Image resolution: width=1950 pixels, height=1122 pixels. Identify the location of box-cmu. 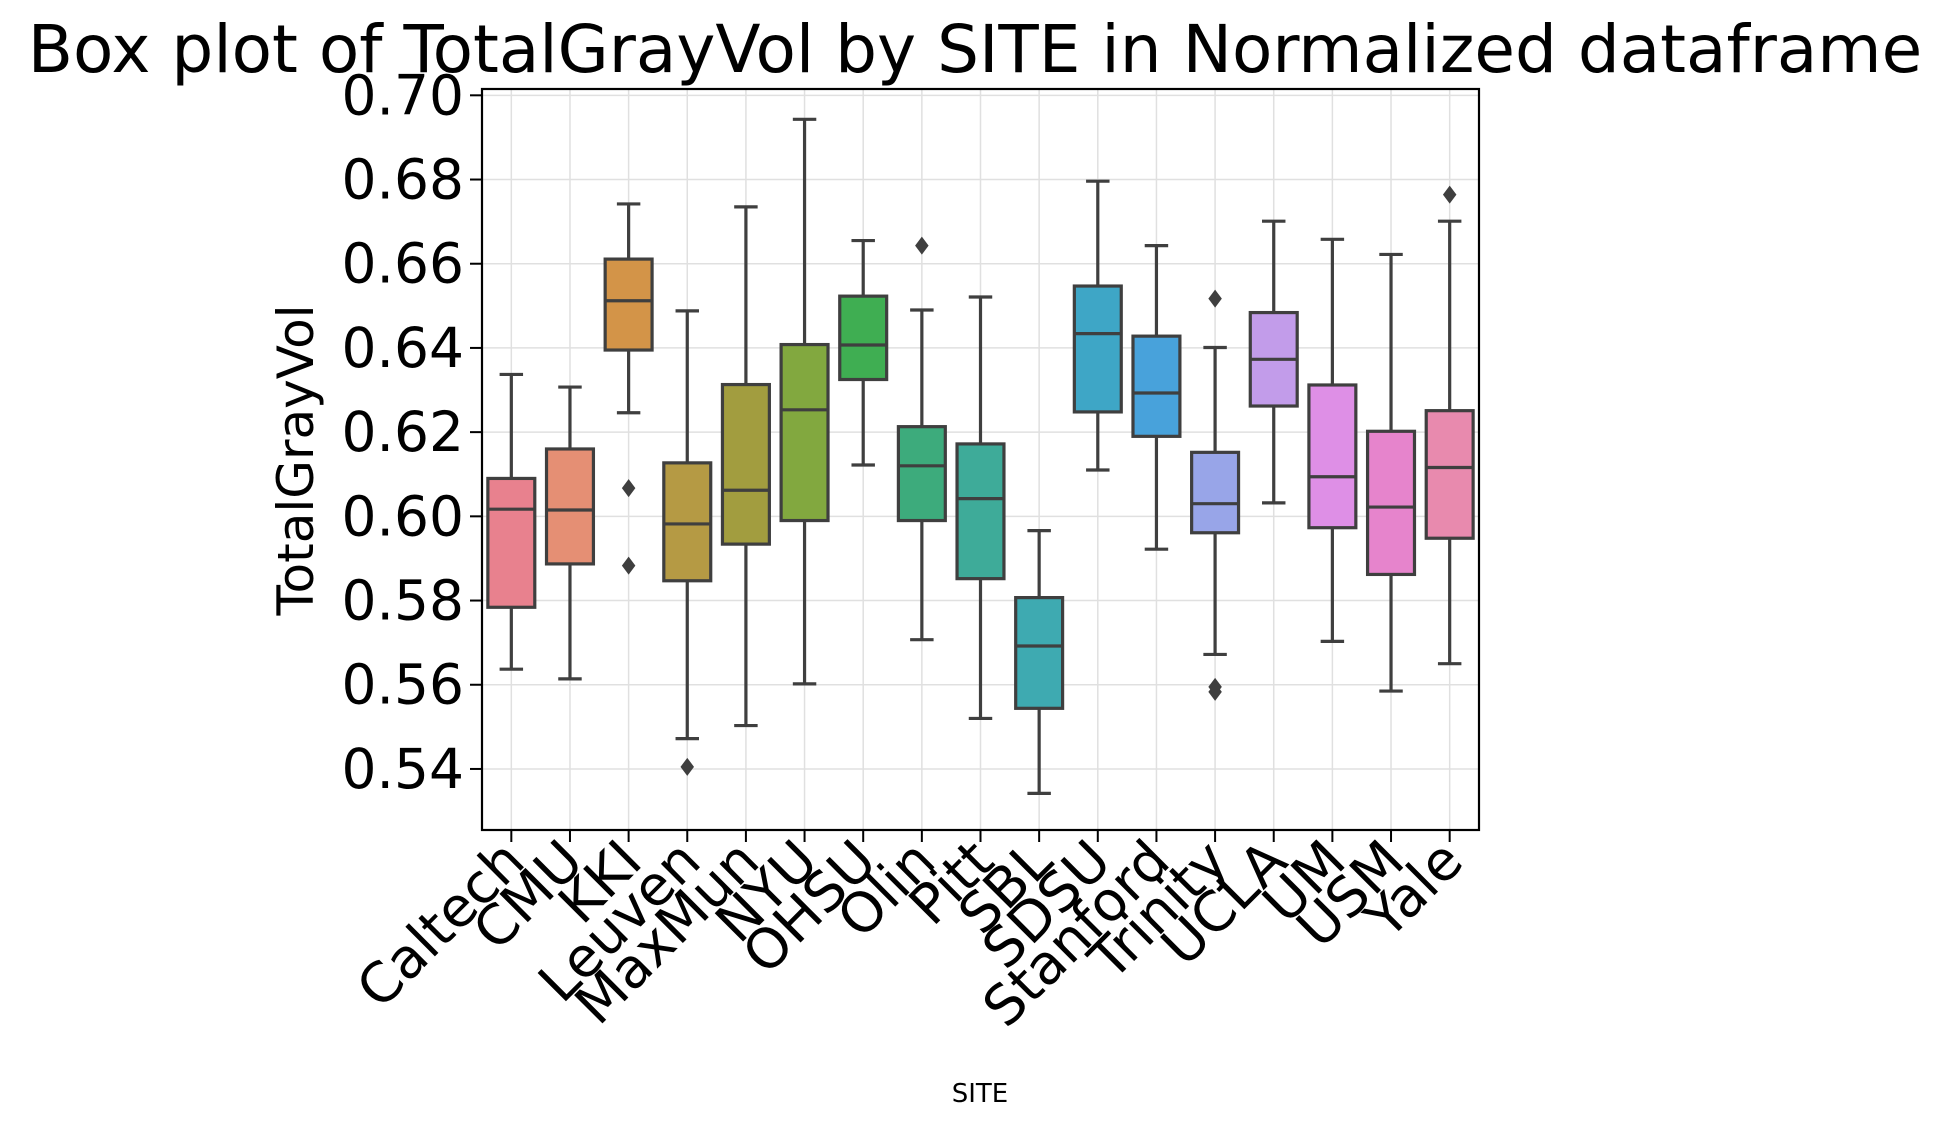
(570, 533).